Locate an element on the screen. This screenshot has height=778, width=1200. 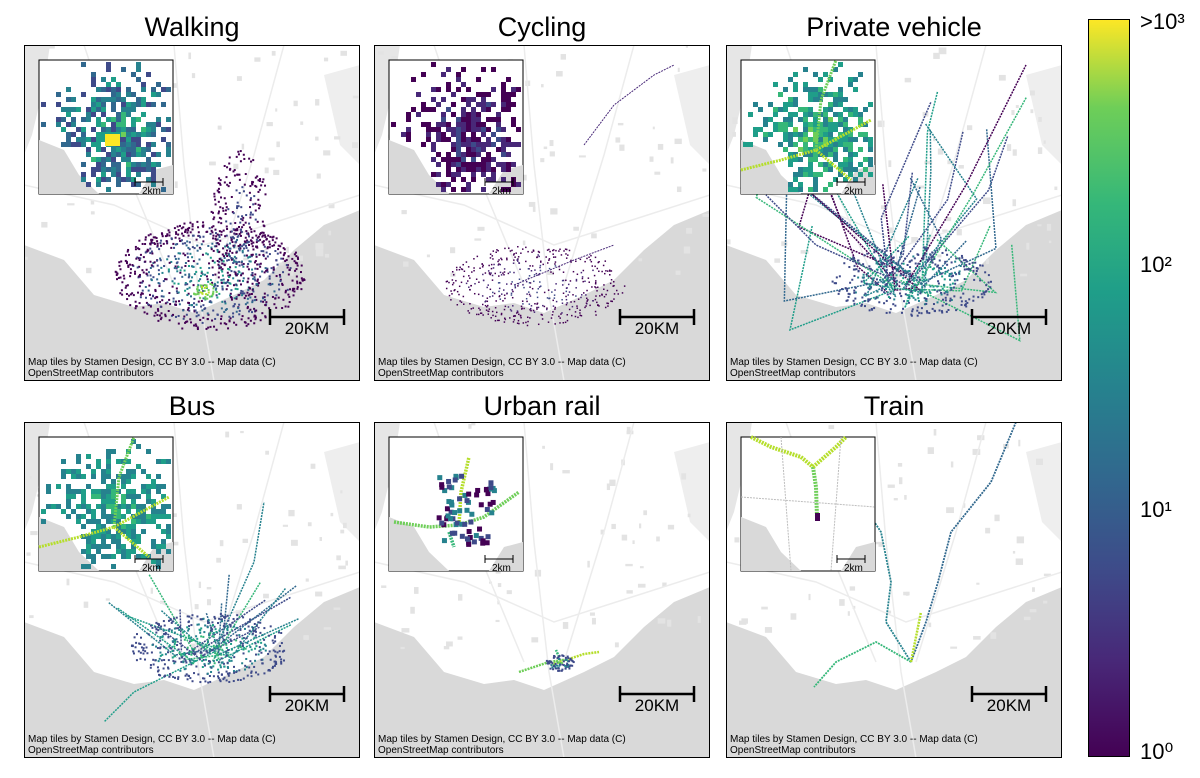
panel-title-urban-rail: Urban rail is located at coordinates (542, 406).